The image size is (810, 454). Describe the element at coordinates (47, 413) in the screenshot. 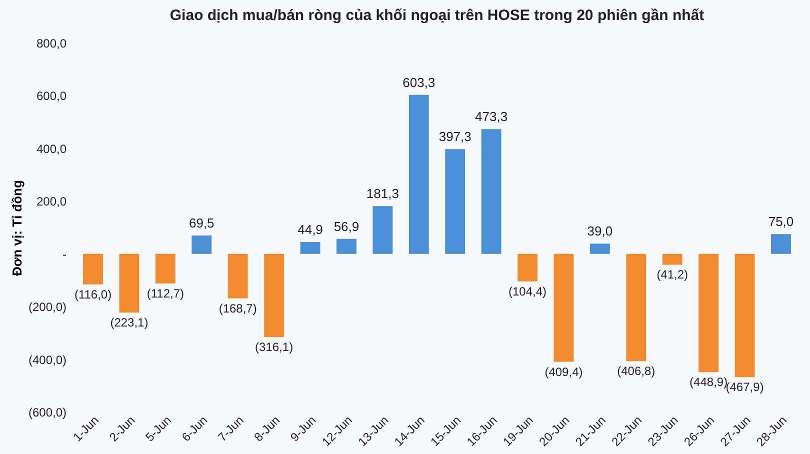

I see `y-tick-label: (600,0)` at that location.